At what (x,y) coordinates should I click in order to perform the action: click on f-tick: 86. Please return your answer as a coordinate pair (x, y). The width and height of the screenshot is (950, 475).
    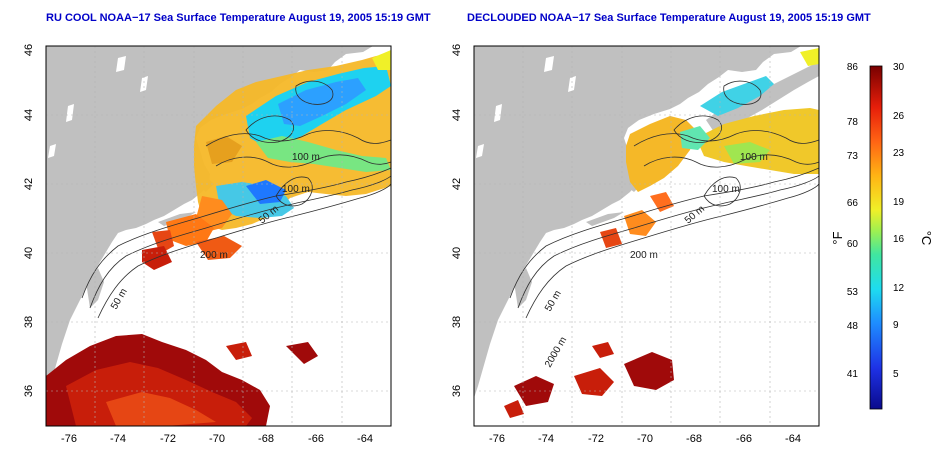
    Looking at the image, I should click on (853, 67).